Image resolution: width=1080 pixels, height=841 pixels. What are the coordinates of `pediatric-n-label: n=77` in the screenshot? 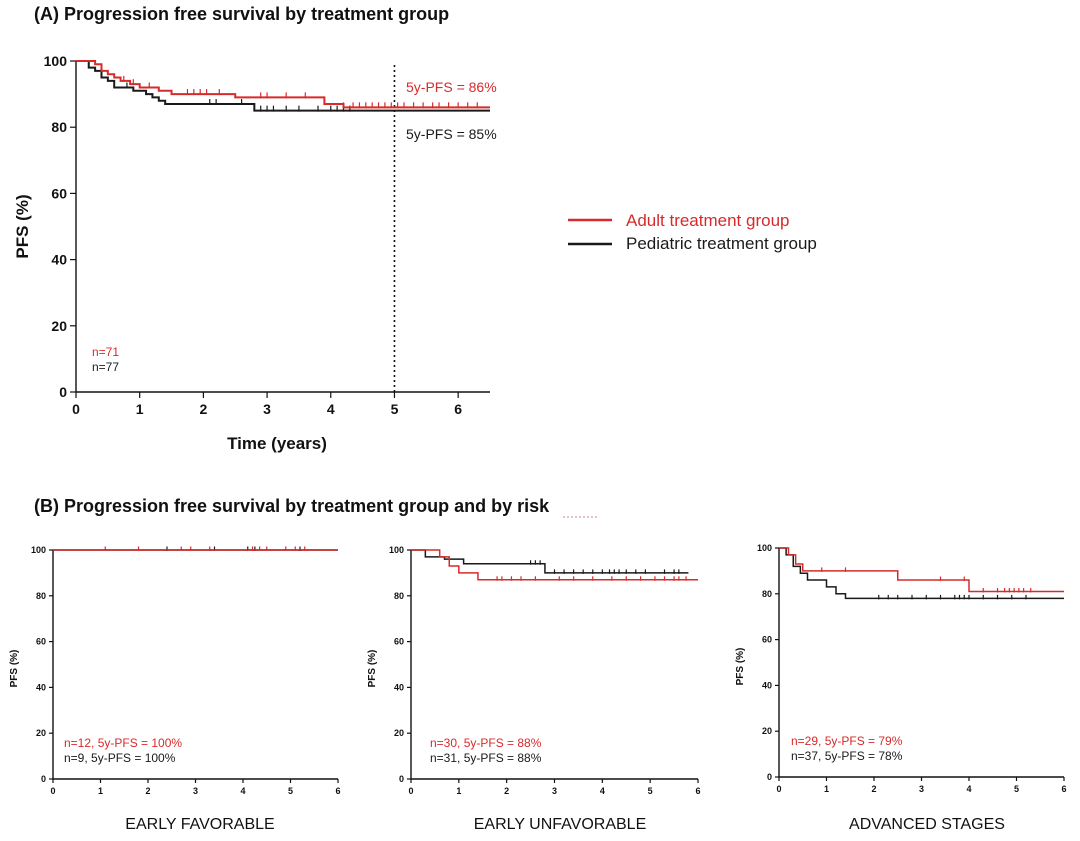 It's located at (105, 367).